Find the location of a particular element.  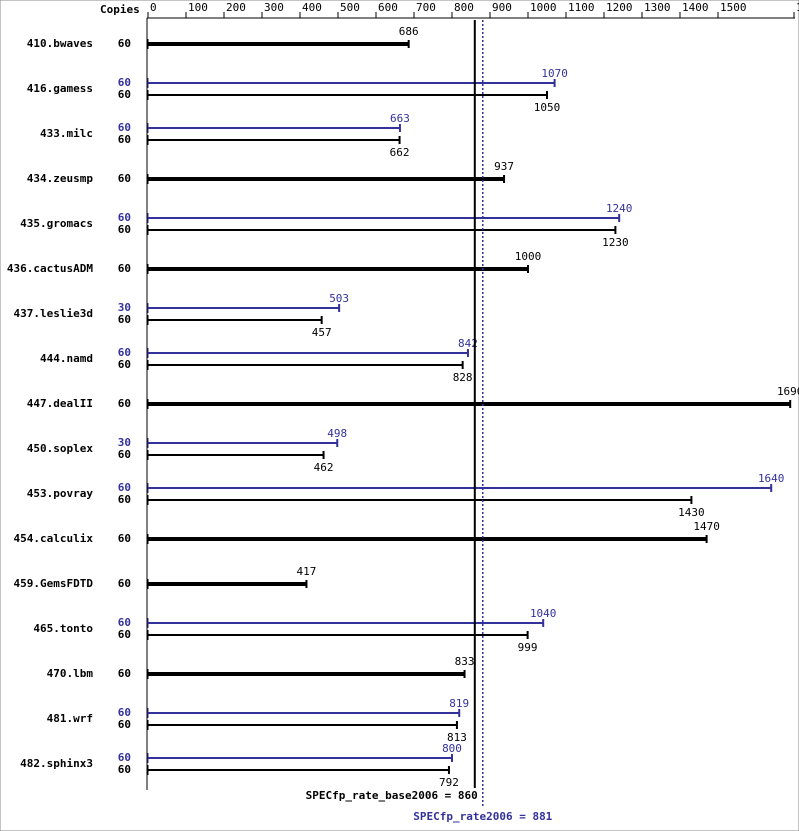

copies-header: Copies is located at coordinates (120, 9).